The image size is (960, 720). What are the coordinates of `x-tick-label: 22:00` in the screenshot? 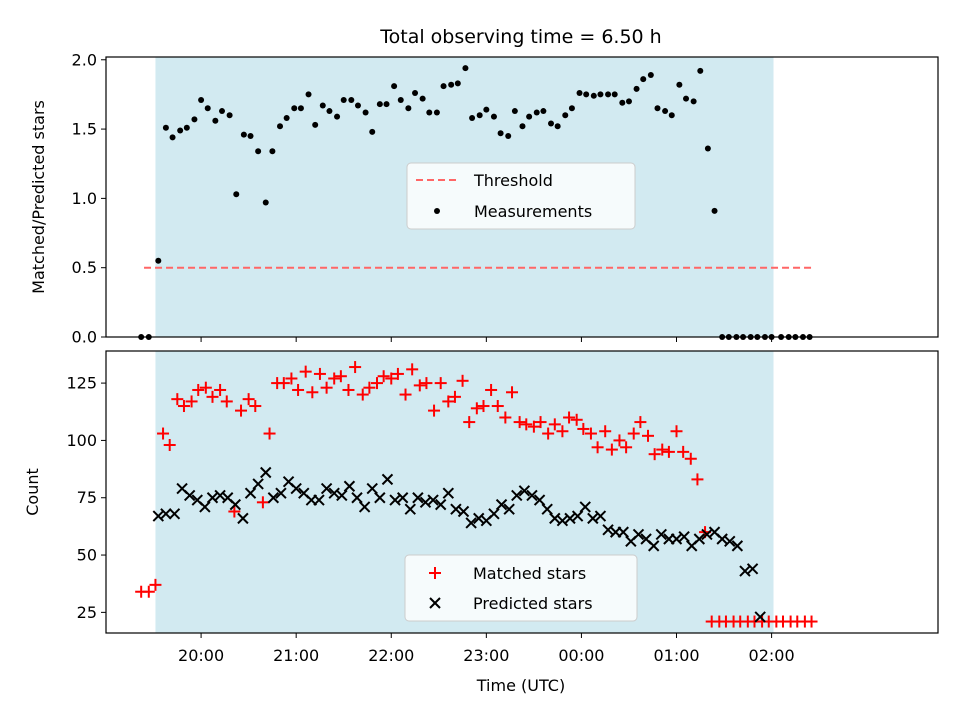 It's located at (391, 655).